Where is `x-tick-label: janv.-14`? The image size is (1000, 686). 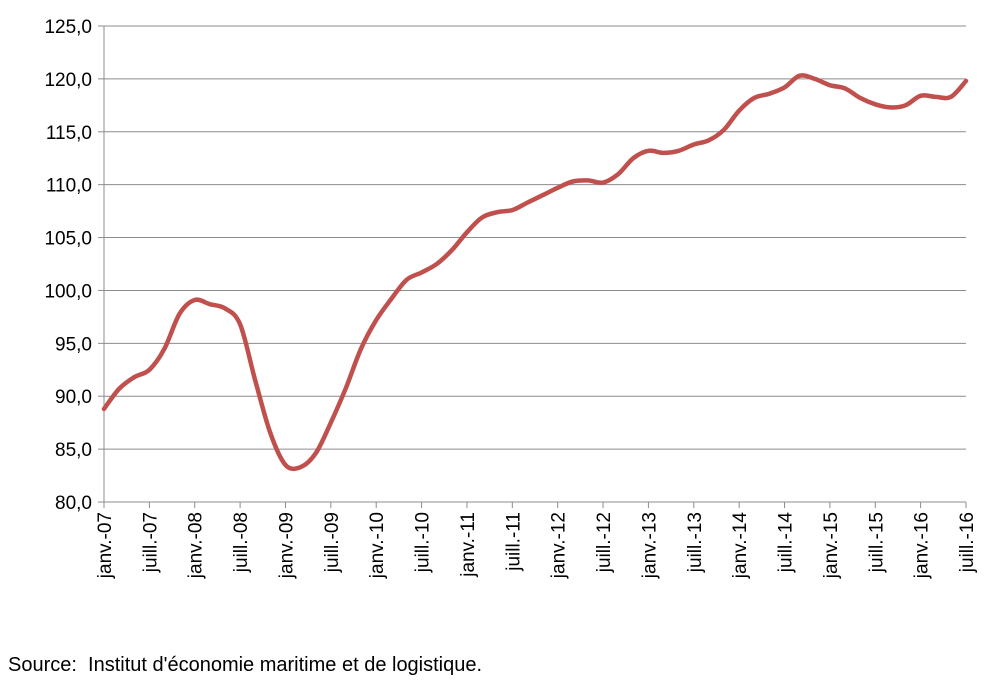
x-tick-label: janv.-14 is located at coordinates (740, 546).